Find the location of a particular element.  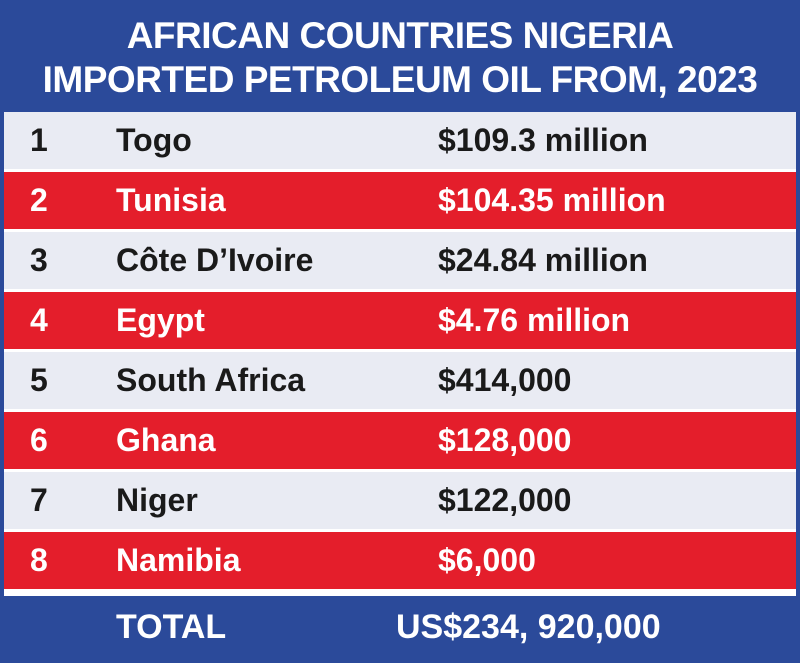

country-cell: Côte D’Ivoire is located at coordinates (215, 260).